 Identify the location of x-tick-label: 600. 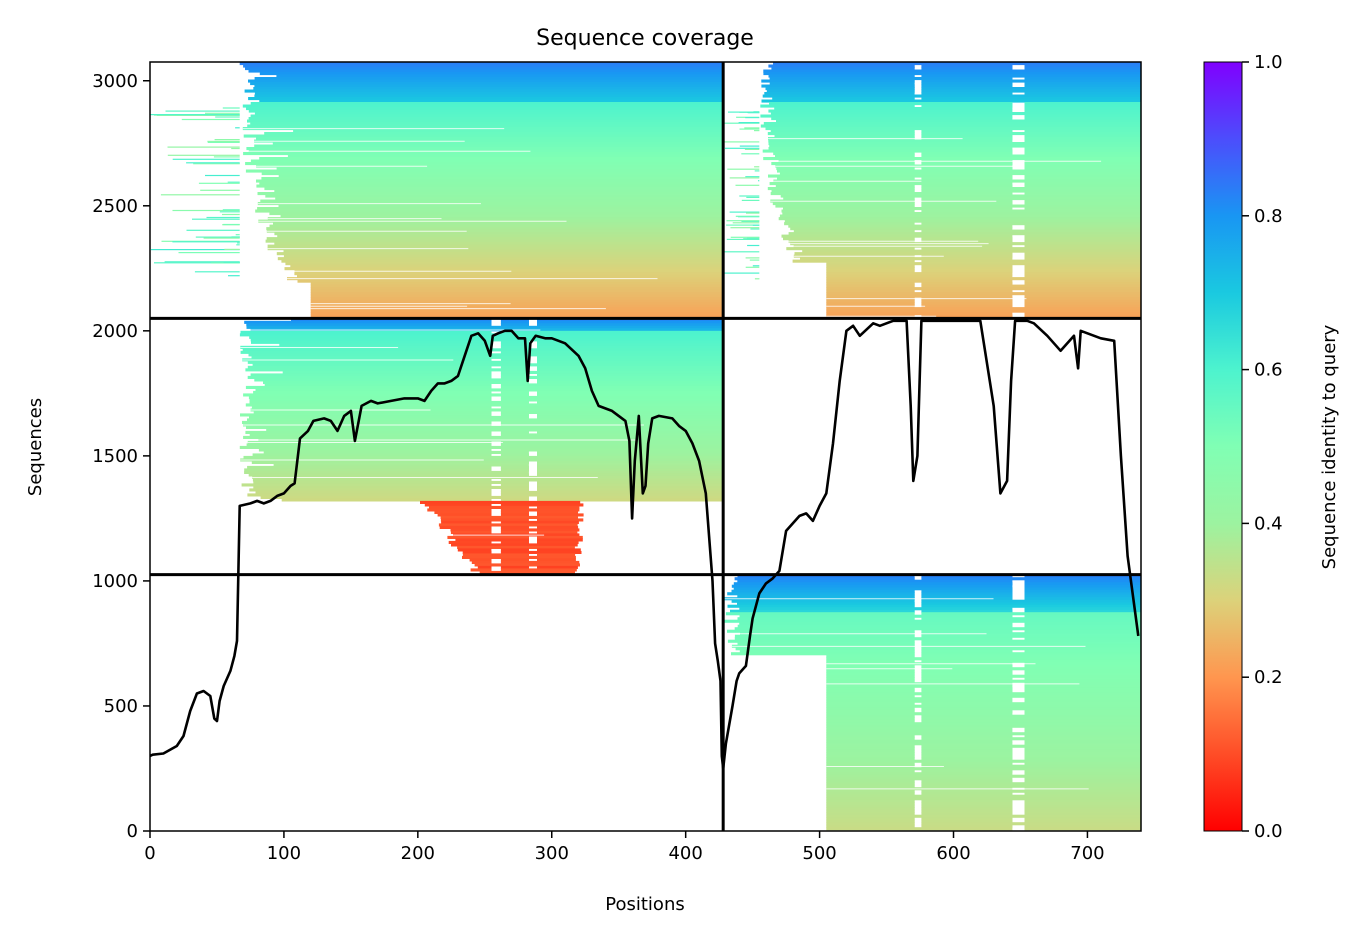
(953, 853).